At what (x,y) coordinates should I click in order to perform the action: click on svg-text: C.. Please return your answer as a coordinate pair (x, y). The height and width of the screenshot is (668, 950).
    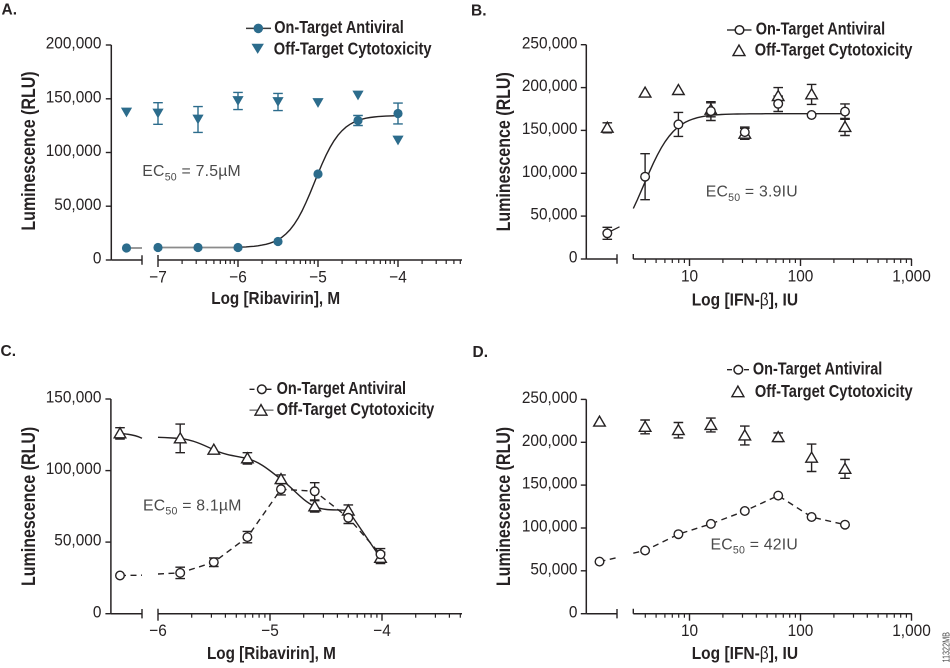
    Looking at the image, I should click on (9, 351).